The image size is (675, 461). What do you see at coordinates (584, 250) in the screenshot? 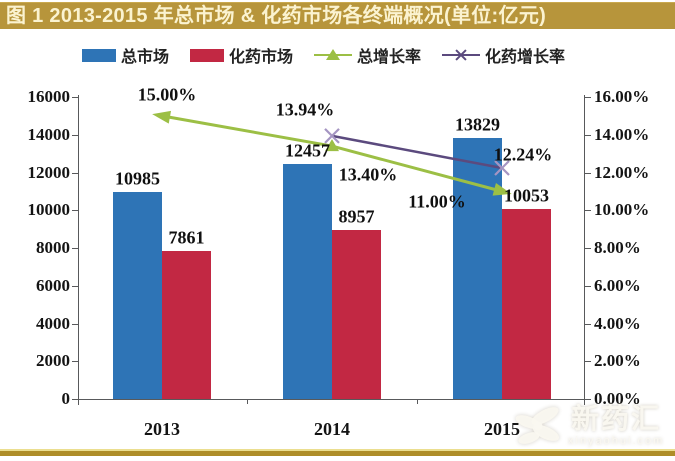
I see `right-axis-line` at bounding box center [584, 250].